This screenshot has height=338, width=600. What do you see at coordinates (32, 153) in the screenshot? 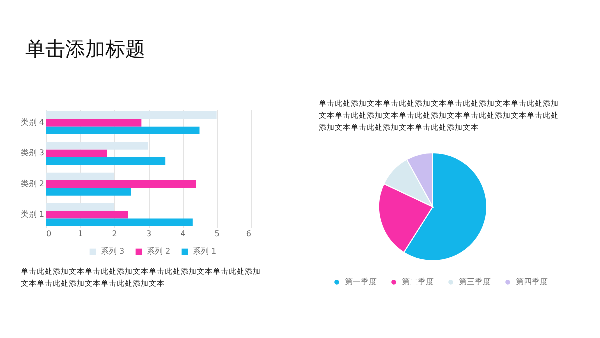
I see `y-tick-label: 类别 3` at bounding box center [32, 153].